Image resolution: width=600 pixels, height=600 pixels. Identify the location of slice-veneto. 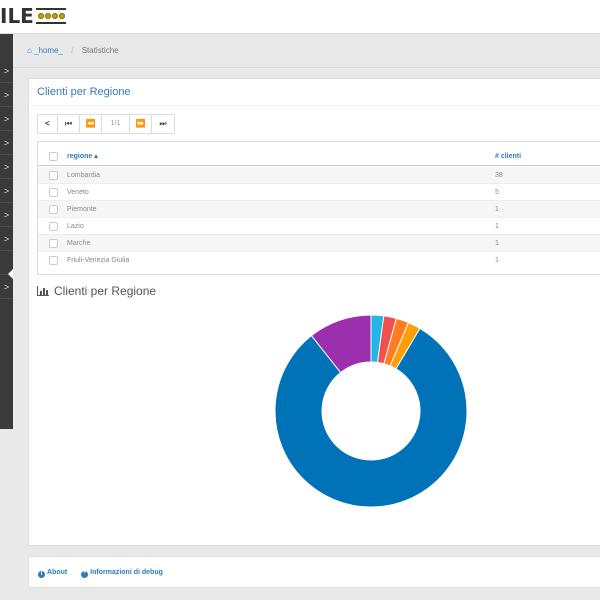
(341, 344).